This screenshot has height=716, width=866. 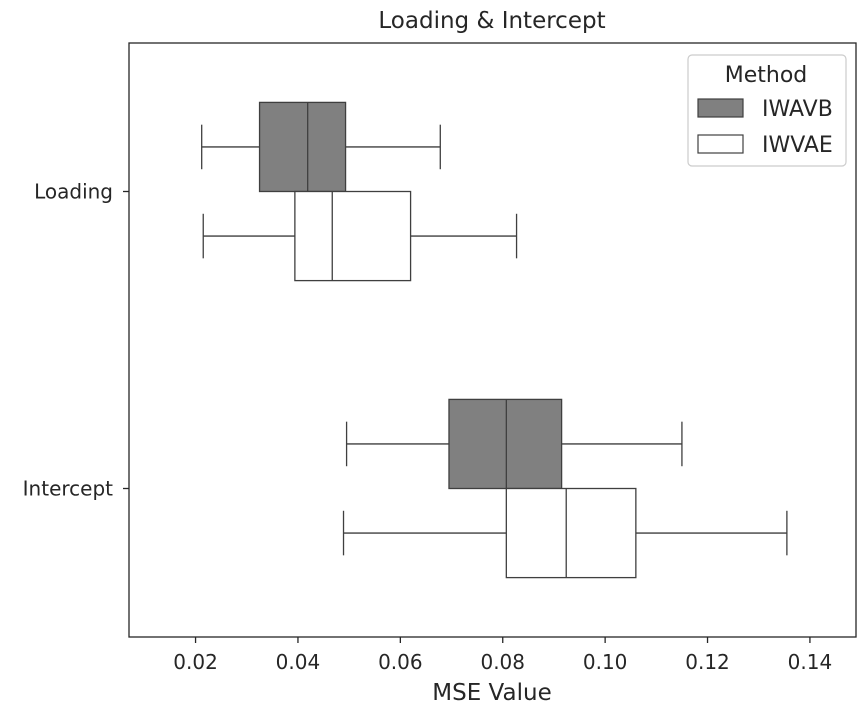 I want to click on legend-swatch-iwvae, so click(x=720, y=144).